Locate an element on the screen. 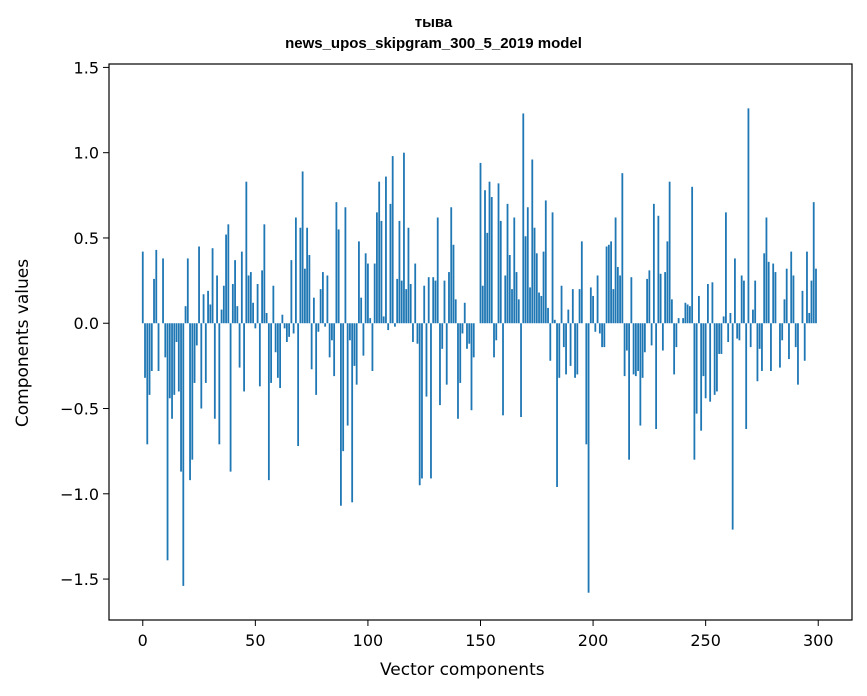  y-tick-label: −1.0 is located at coordinates (79, 494).